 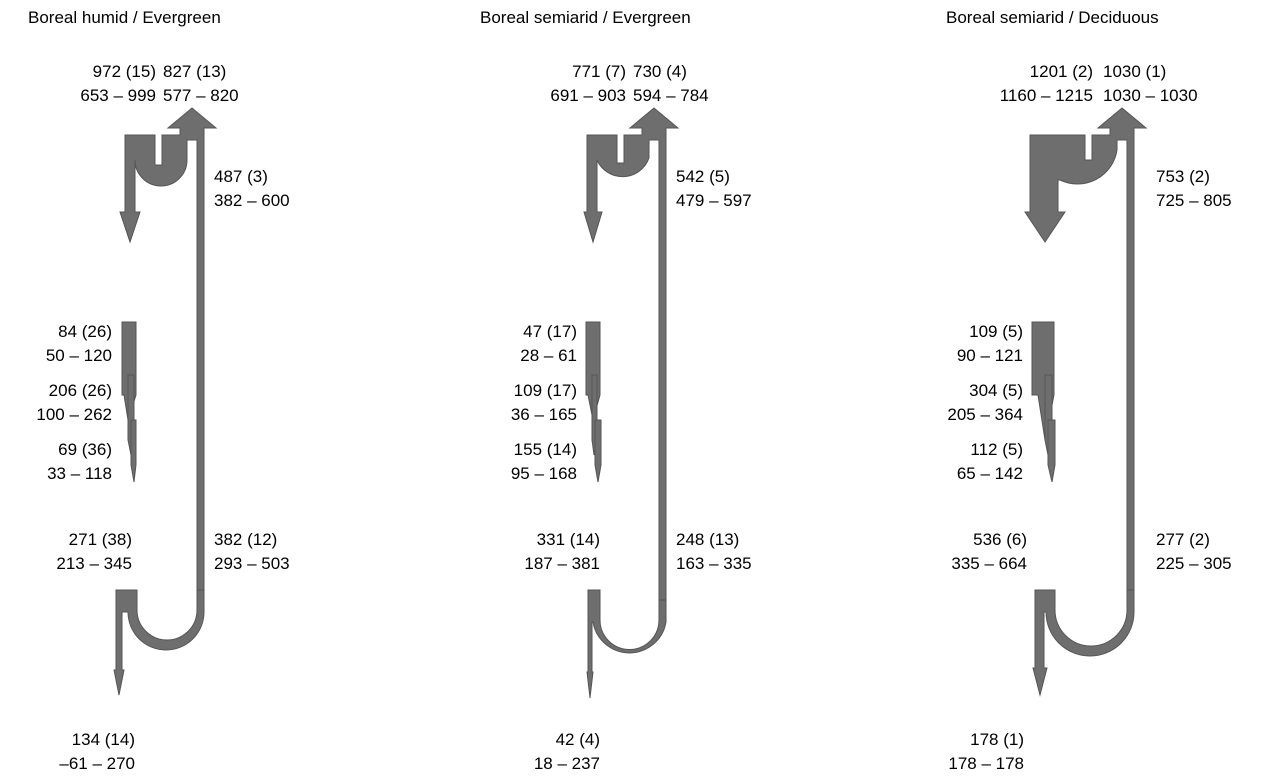 I want to click on panel-3-lower-left-label: 536 (6) 335 – 664, so click(x=989, y=551).